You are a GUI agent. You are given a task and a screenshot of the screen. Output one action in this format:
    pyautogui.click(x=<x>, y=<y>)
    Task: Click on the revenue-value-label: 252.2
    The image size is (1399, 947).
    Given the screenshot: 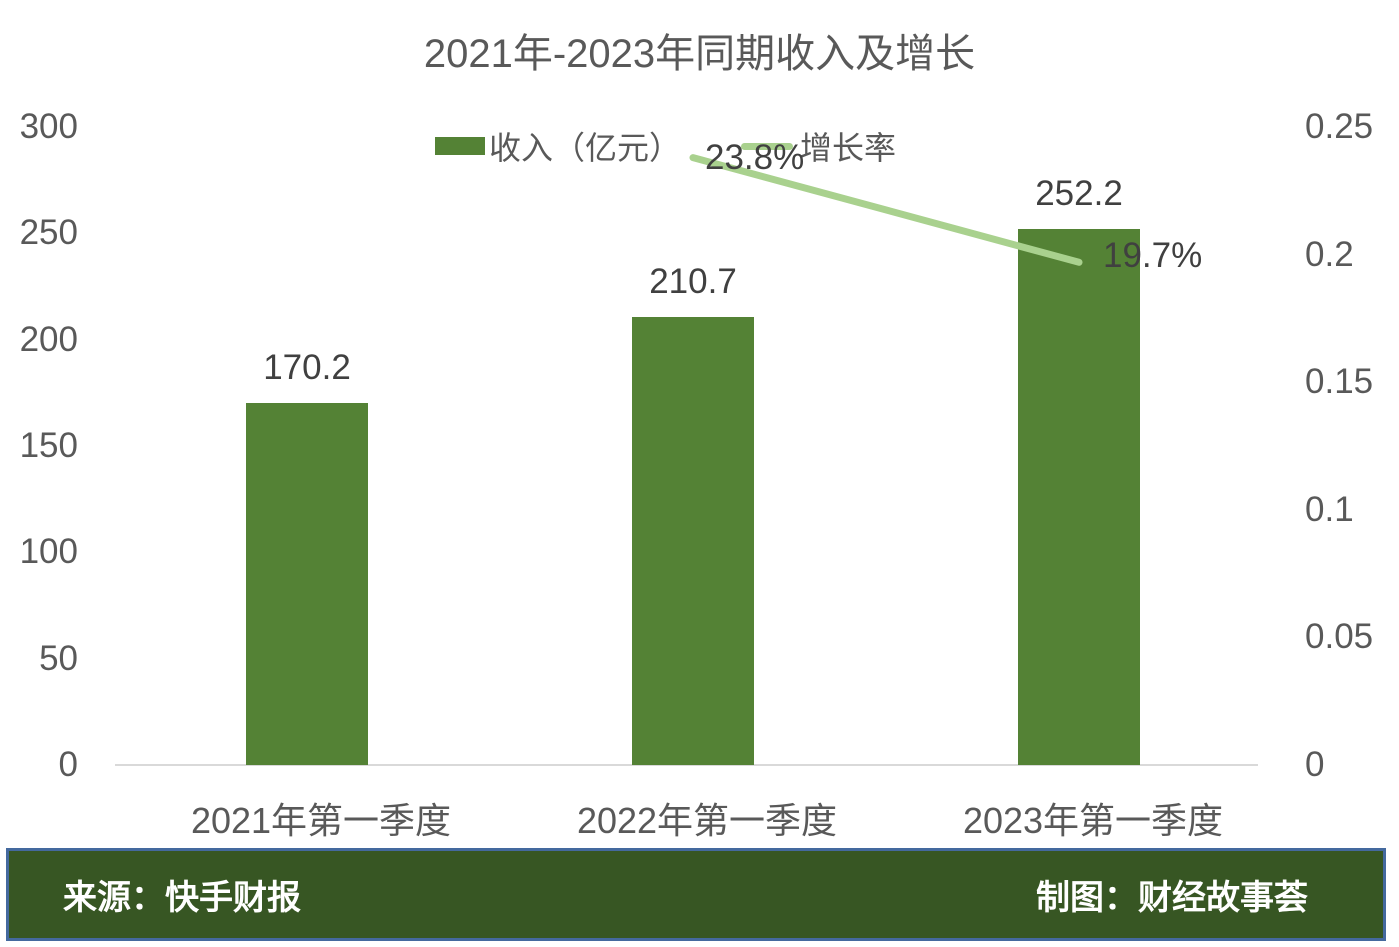 What is the action you would take?
    pyautogui.click(x=1079, y=193)
    